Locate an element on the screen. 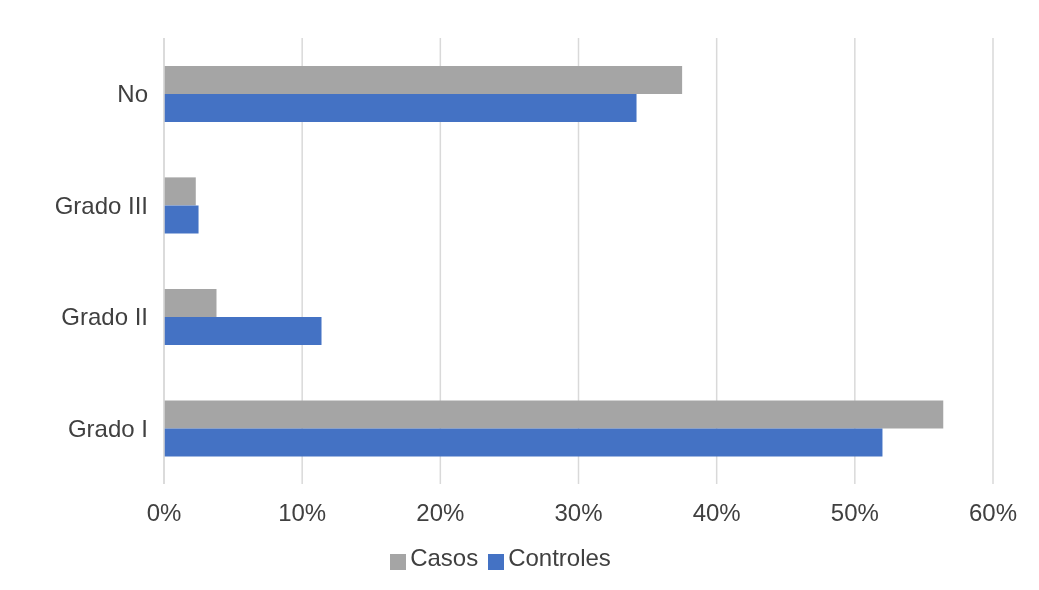 The image size is (1039, 590). y-tick-label: No is located at coordinates (132, 94).